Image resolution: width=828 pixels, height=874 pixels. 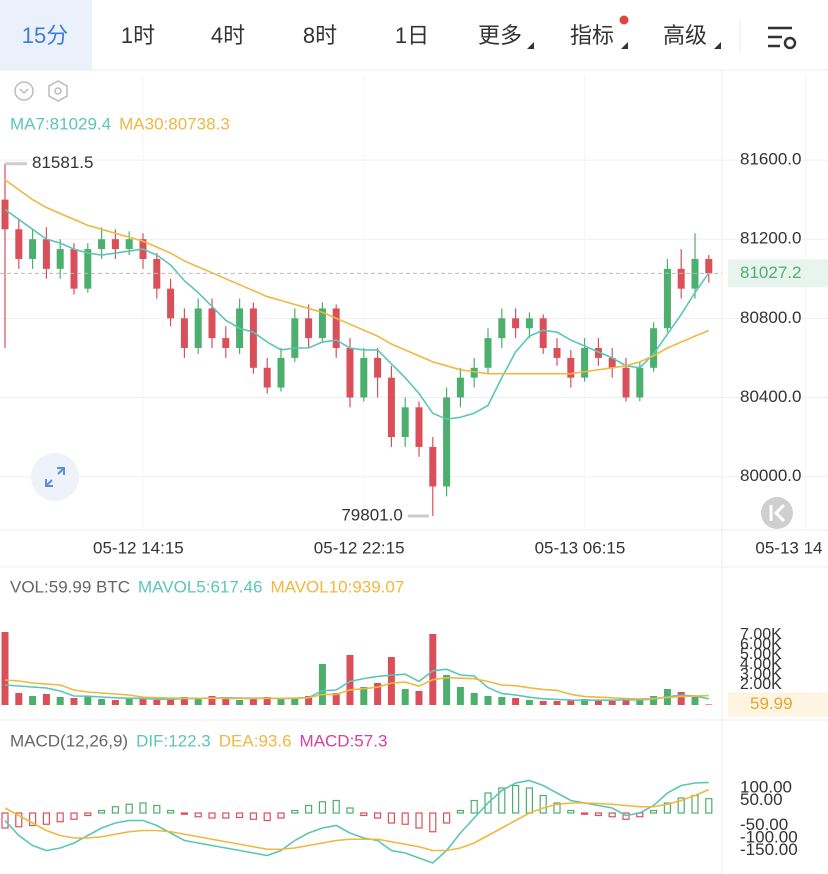 I want to click on collapse-icon, so click(x=24, y=91).